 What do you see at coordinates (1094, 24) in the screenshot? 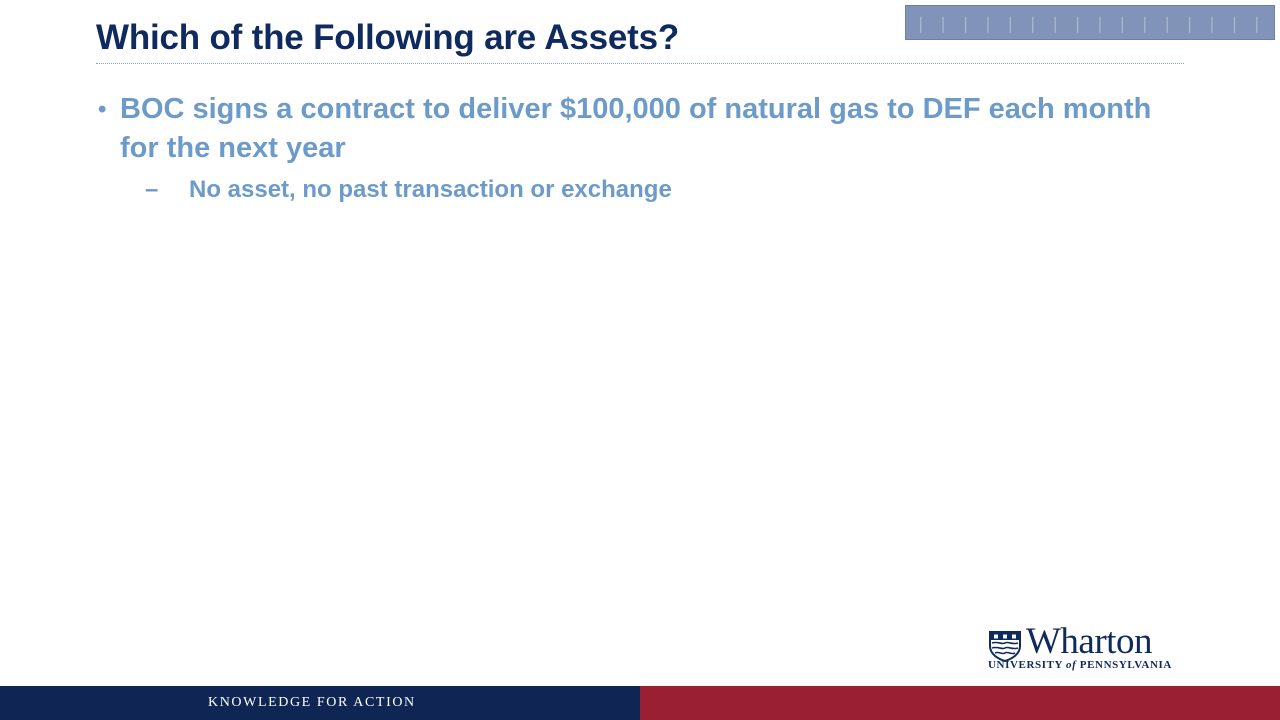
I see `header-decoration-pattern: ❘❘❘❘❘❘❘❘❘❘❘❘❘❘❘❘❘❘❘❘` at bounding box center [1094, 24].